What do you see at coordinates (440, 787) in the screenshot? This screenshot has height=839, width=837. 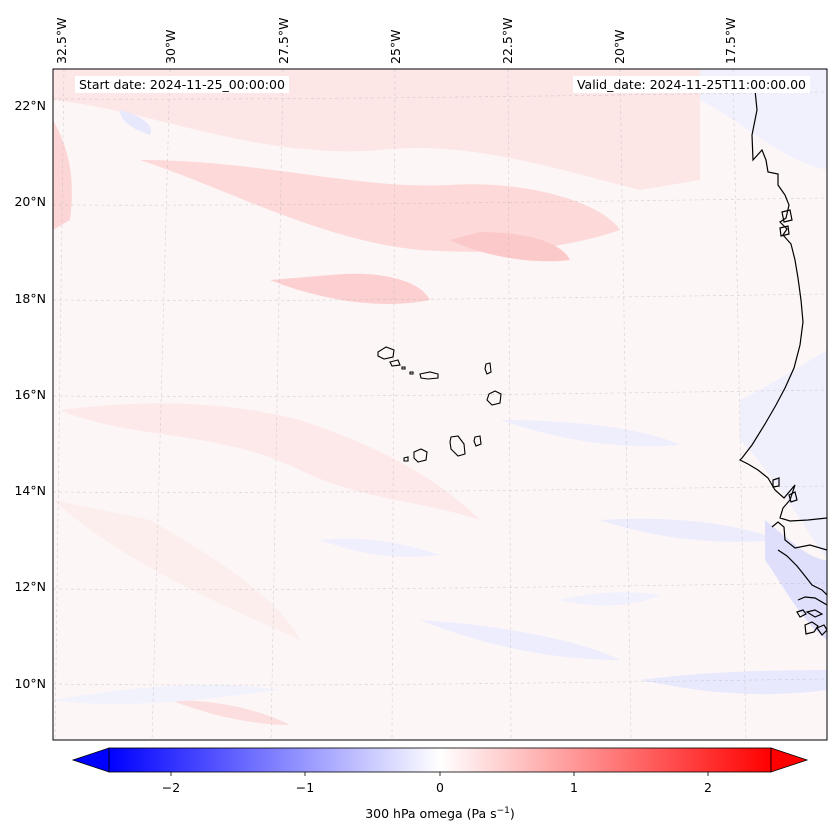 I see `colorbar-tick-label: 0` at bounding box center [440, 787].